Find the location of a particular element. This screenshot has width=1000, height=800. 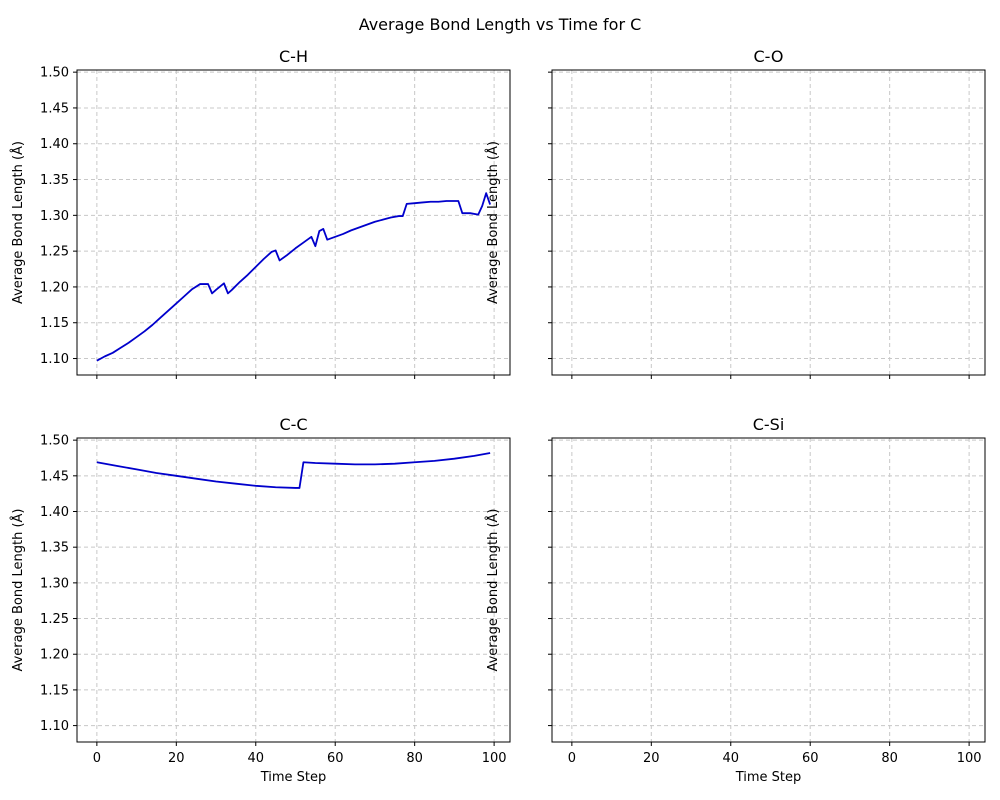

panel-title: C-O is located at coordinates (769, 56).